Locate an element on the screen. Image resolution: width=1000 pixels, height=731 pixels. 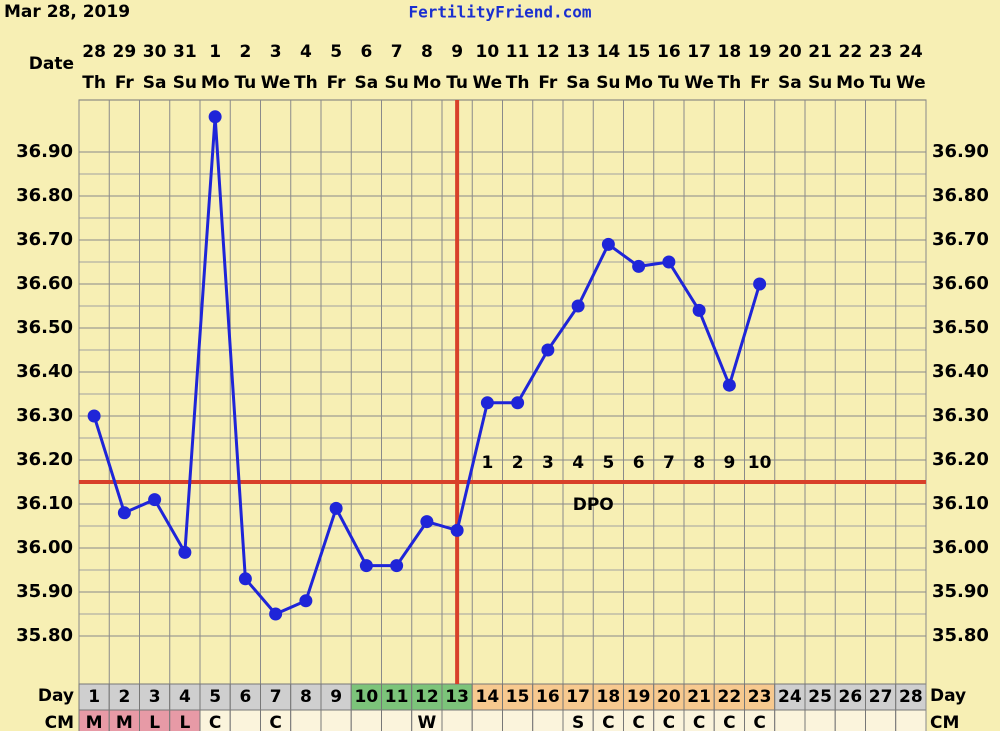
date-label: 2 is located at coordinates (245, 52).